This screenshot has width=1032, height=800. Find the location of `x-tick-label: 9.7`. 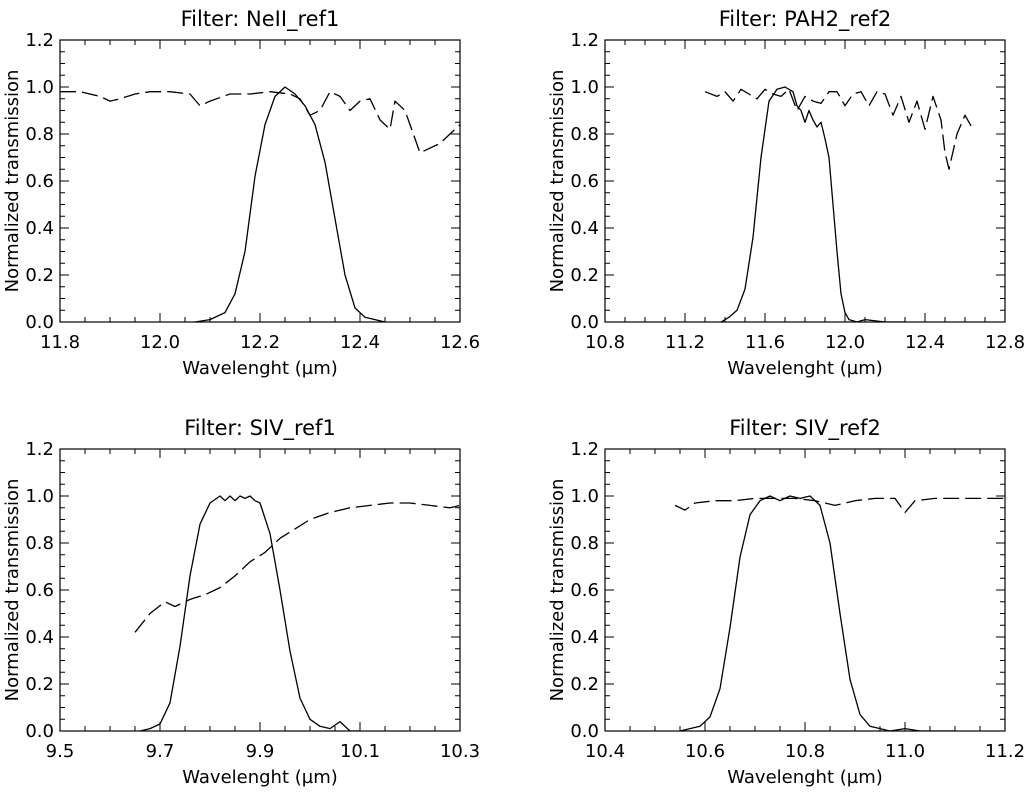

x-tick-label: 9.7 is located at coordinates (160, 751).